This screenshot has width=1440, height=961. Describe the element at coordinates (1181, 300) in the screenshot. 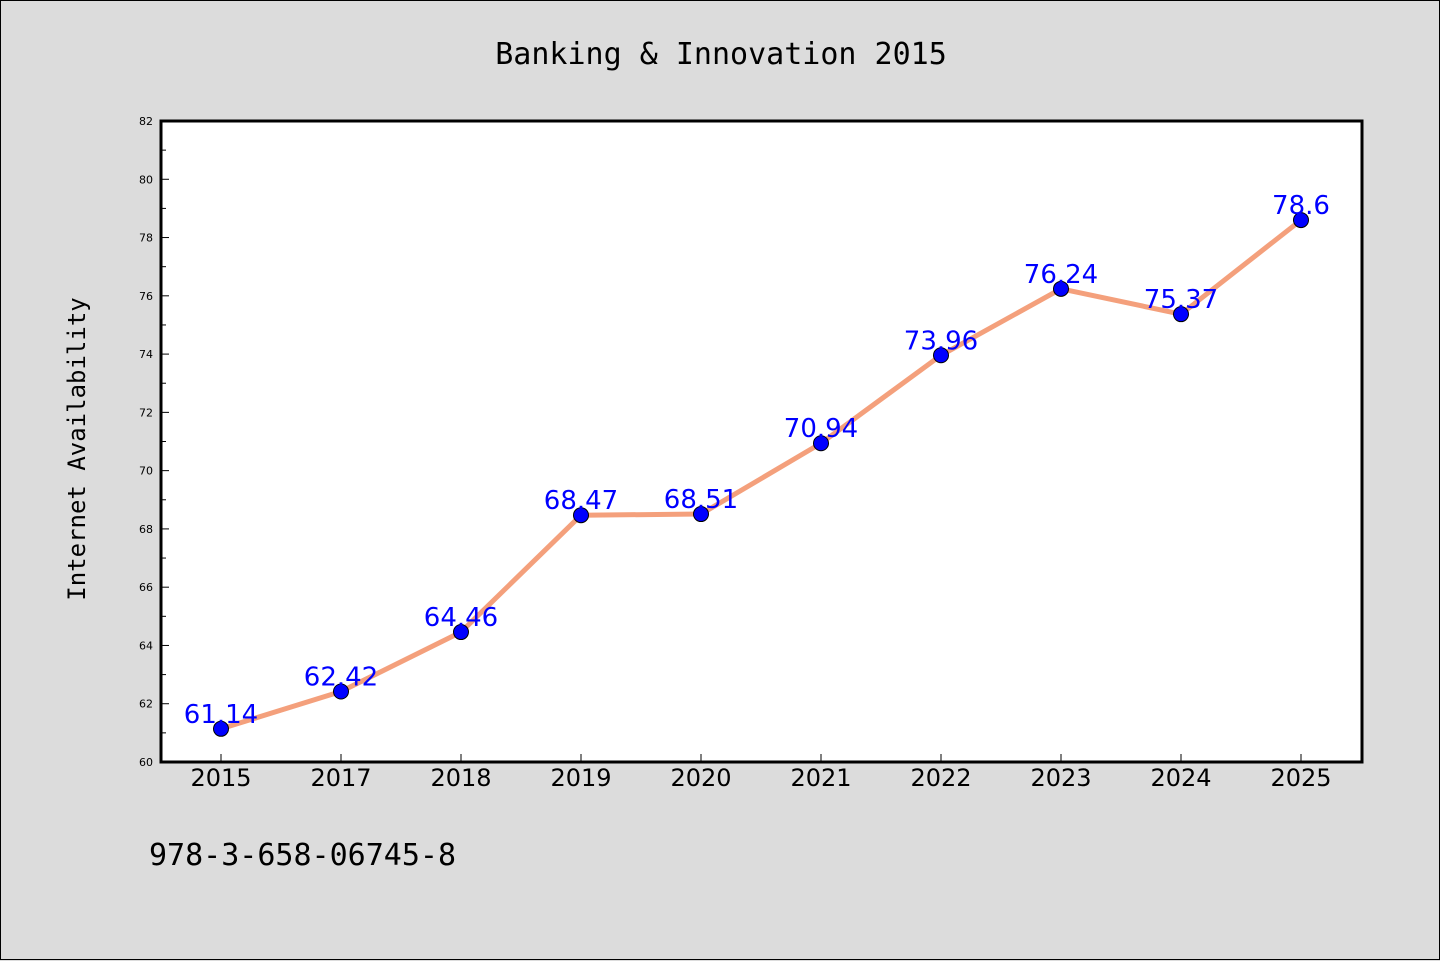

I see `data-label: 75.37` at that location.